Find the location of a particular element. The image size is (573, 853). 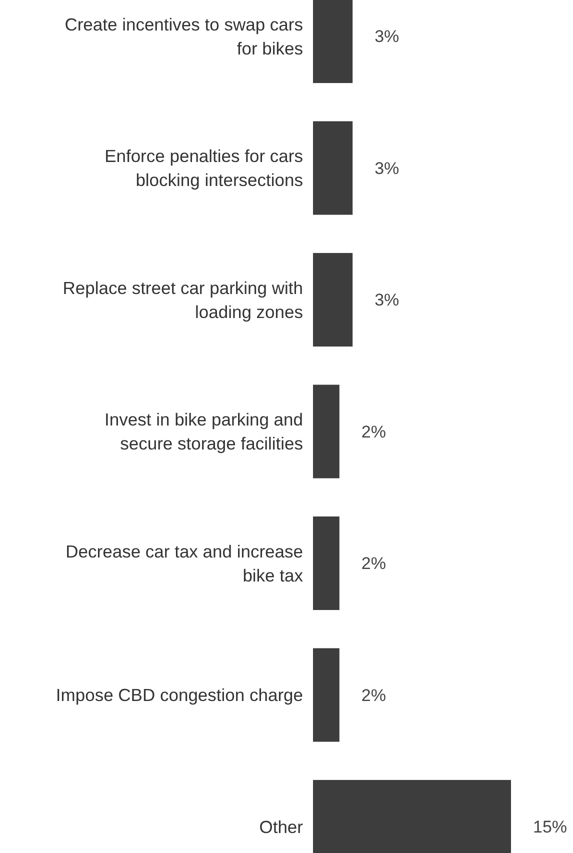

data-label: 15% is located at coordinates (550, 827).